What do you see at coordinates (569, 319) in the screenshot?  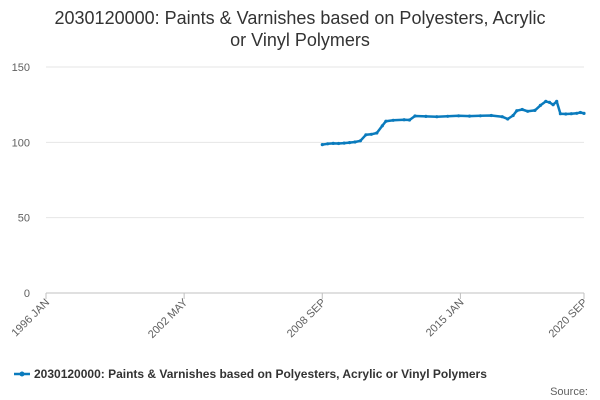 I see `x-tick-label: 2020 SEP` at bounding box center [569, 319].